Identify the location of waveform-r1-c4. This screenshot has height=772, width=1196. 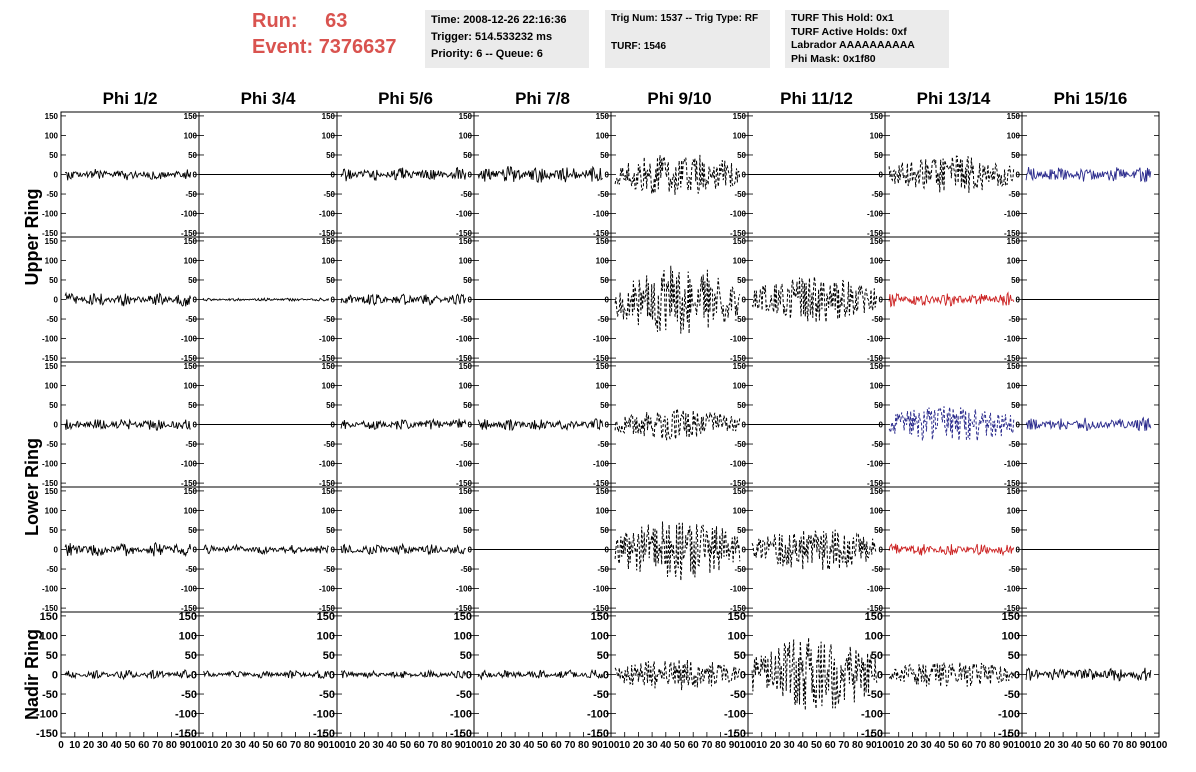
(540, 174).